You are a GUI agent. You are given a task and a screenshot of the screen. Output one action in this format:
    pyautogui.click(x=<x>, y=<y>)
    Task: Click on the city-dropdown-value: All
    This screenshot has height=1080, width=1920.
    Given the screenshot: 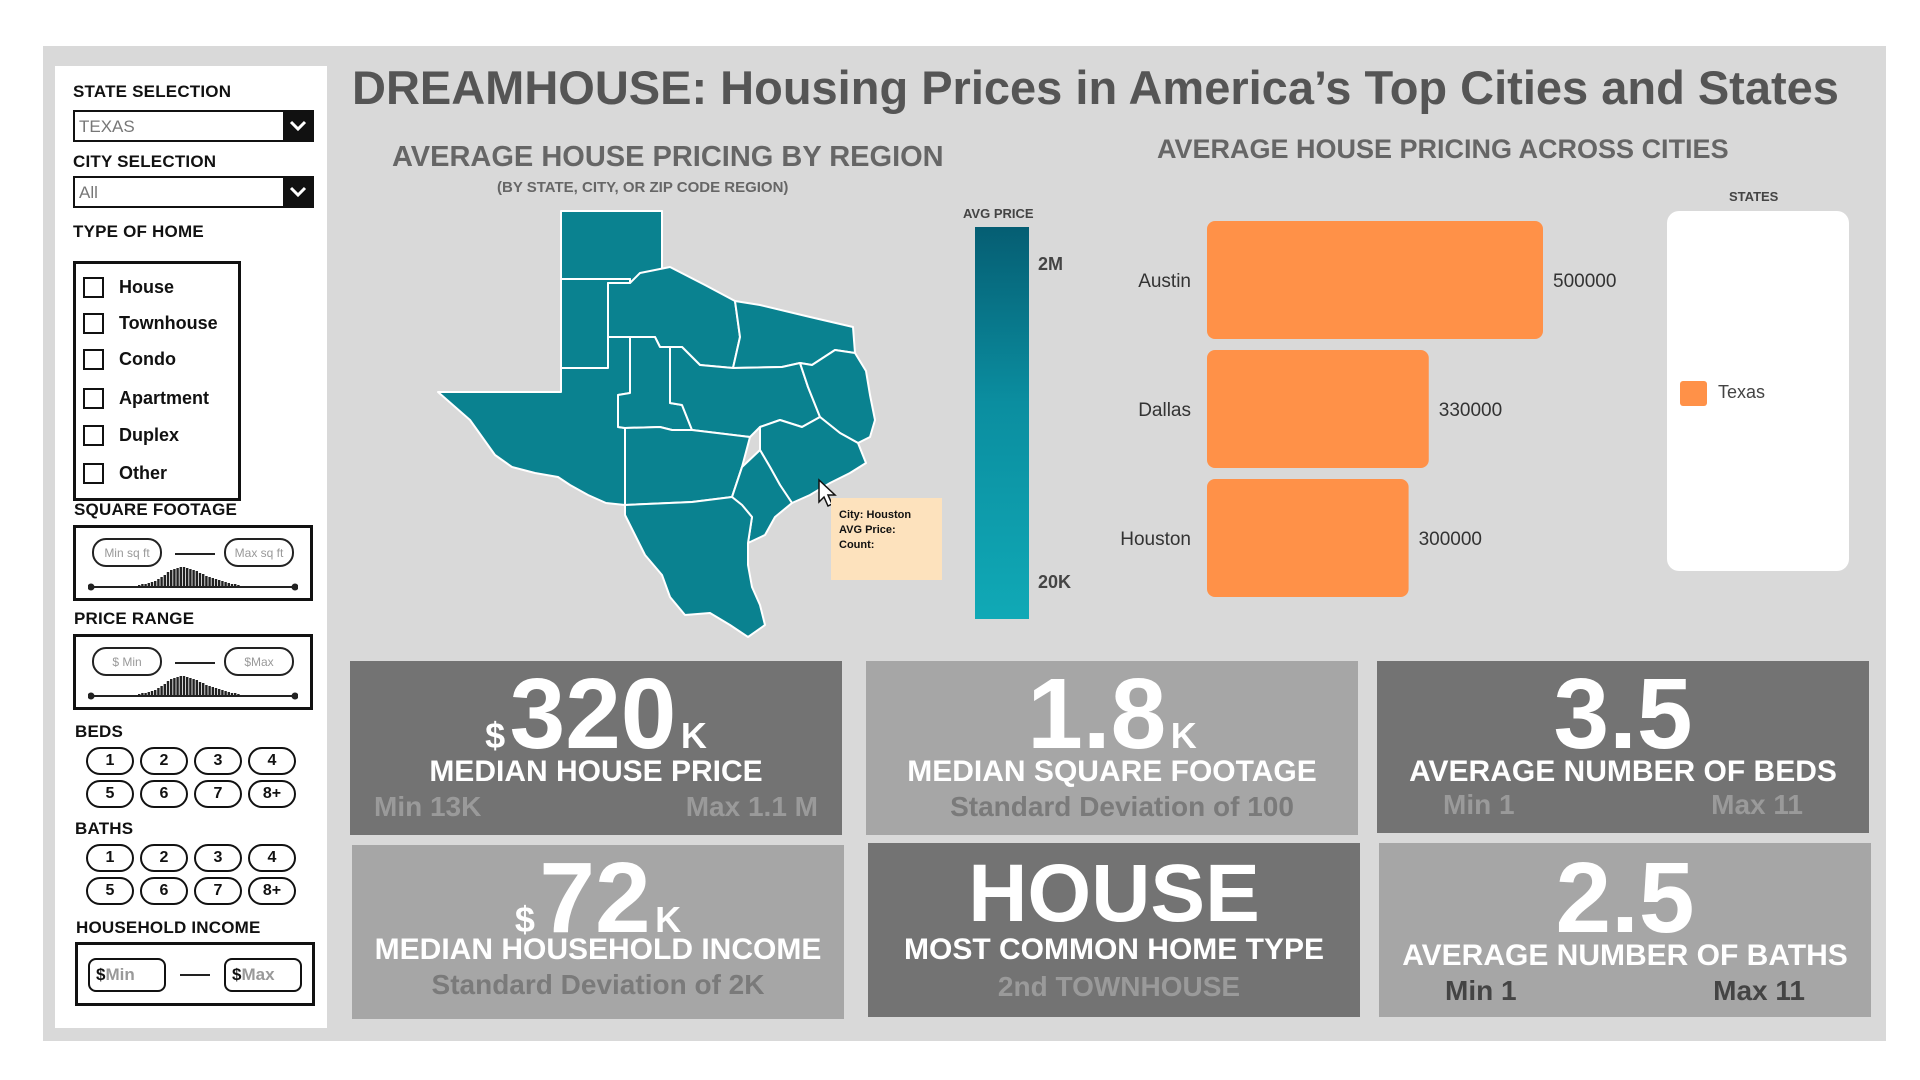 What is the action you would take?
    pyautogui.click(x=88, y=192)
    